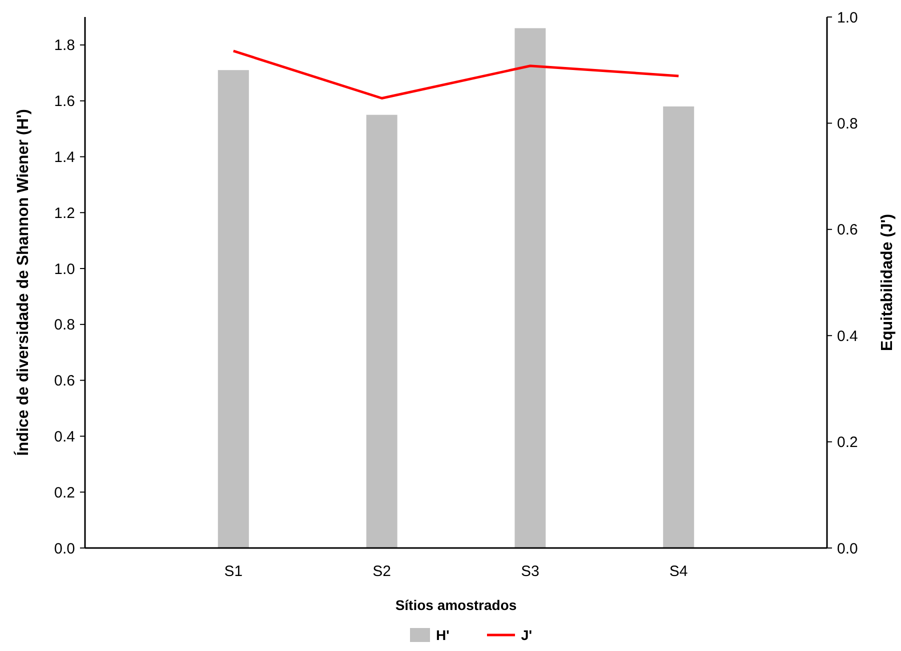 The height and width of the screenshot is (651, 901). What do you see at coordinates (678, 571) in the screenshot?
I see `x-tick-label: S4` at bounding box center [678, 571].